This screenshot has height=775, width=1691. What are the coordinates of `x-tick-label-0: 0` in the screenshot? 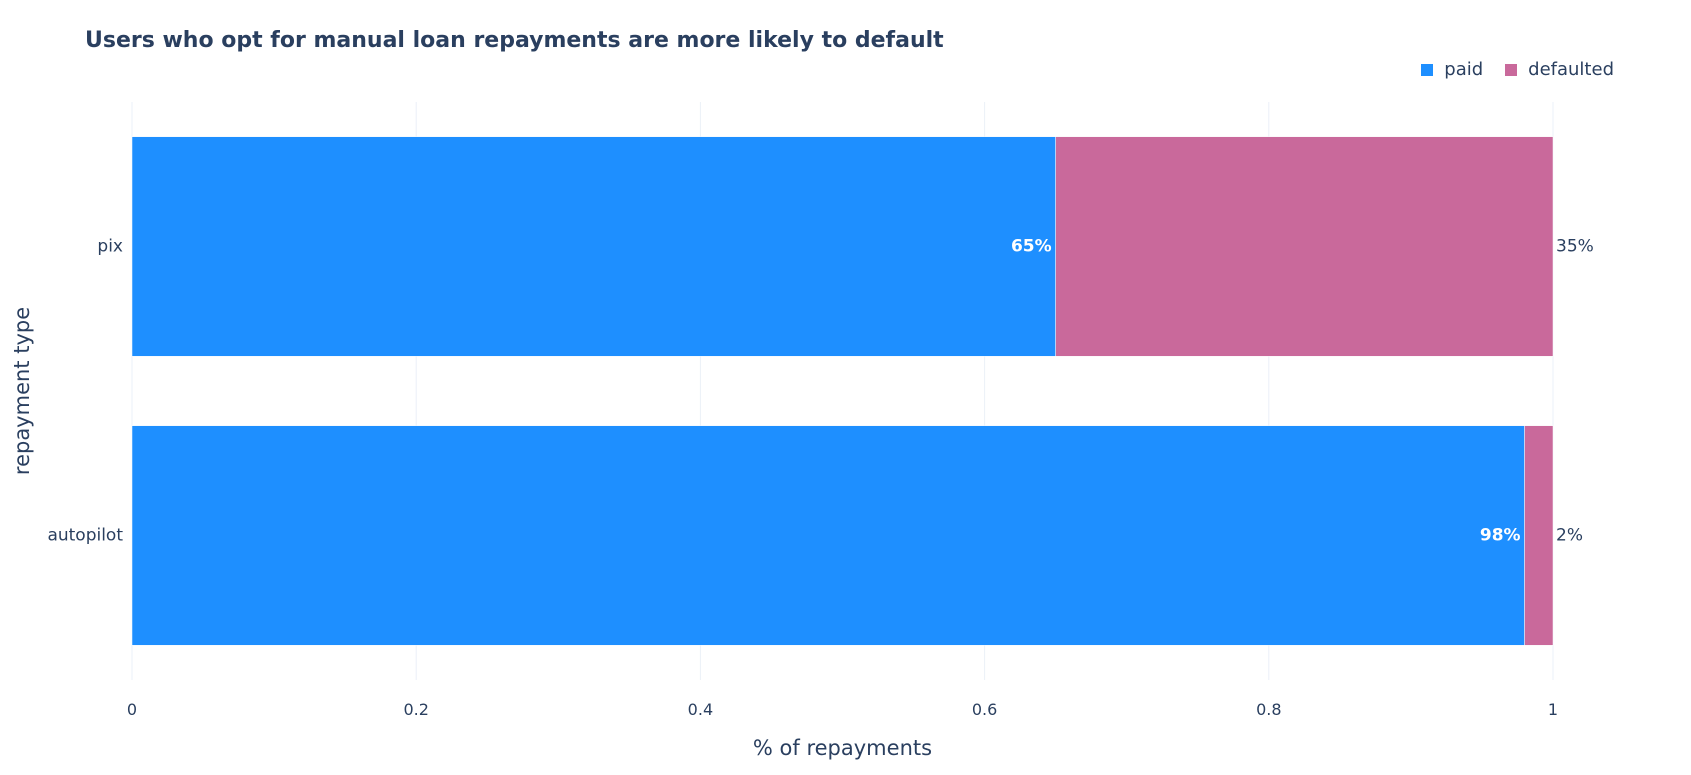 It's located at (132, 709).